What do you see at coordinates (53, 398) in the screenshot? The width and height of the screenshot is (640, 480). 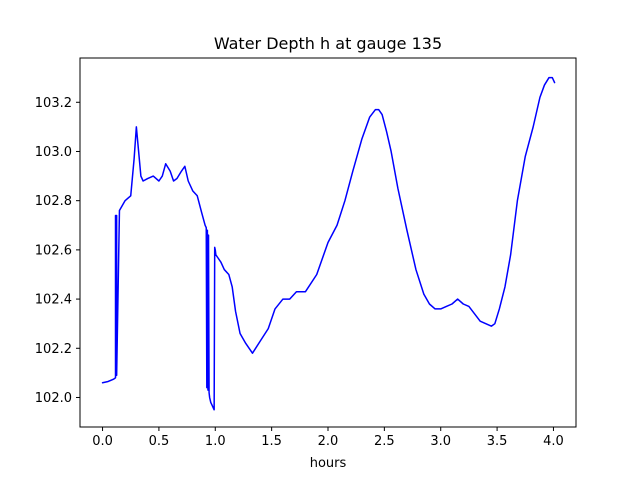 I see `y-tick-label: 102.0` at bounding box center [53, 398].